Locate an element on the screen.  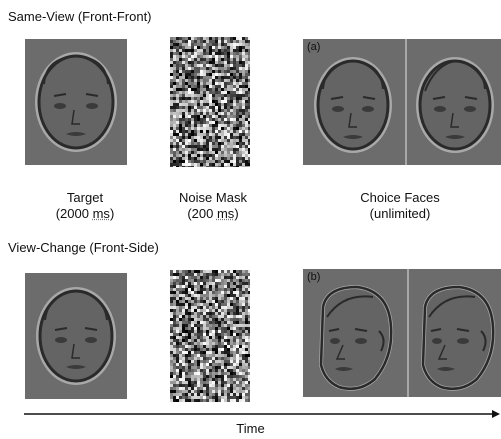
target-caption: Target (2000 ms) is located at coordinates (85, 206).